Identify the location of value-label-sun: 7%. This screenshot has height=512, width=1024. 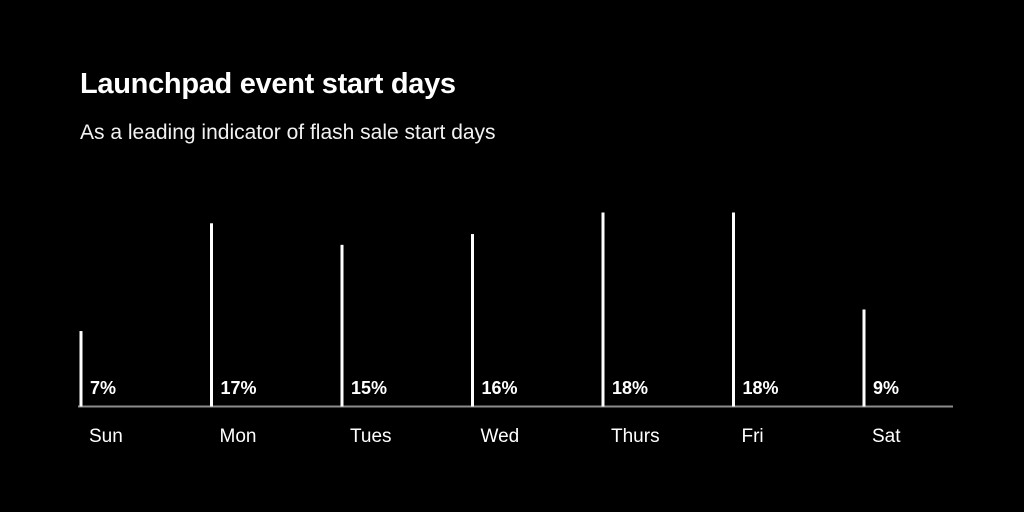
(103, 388).